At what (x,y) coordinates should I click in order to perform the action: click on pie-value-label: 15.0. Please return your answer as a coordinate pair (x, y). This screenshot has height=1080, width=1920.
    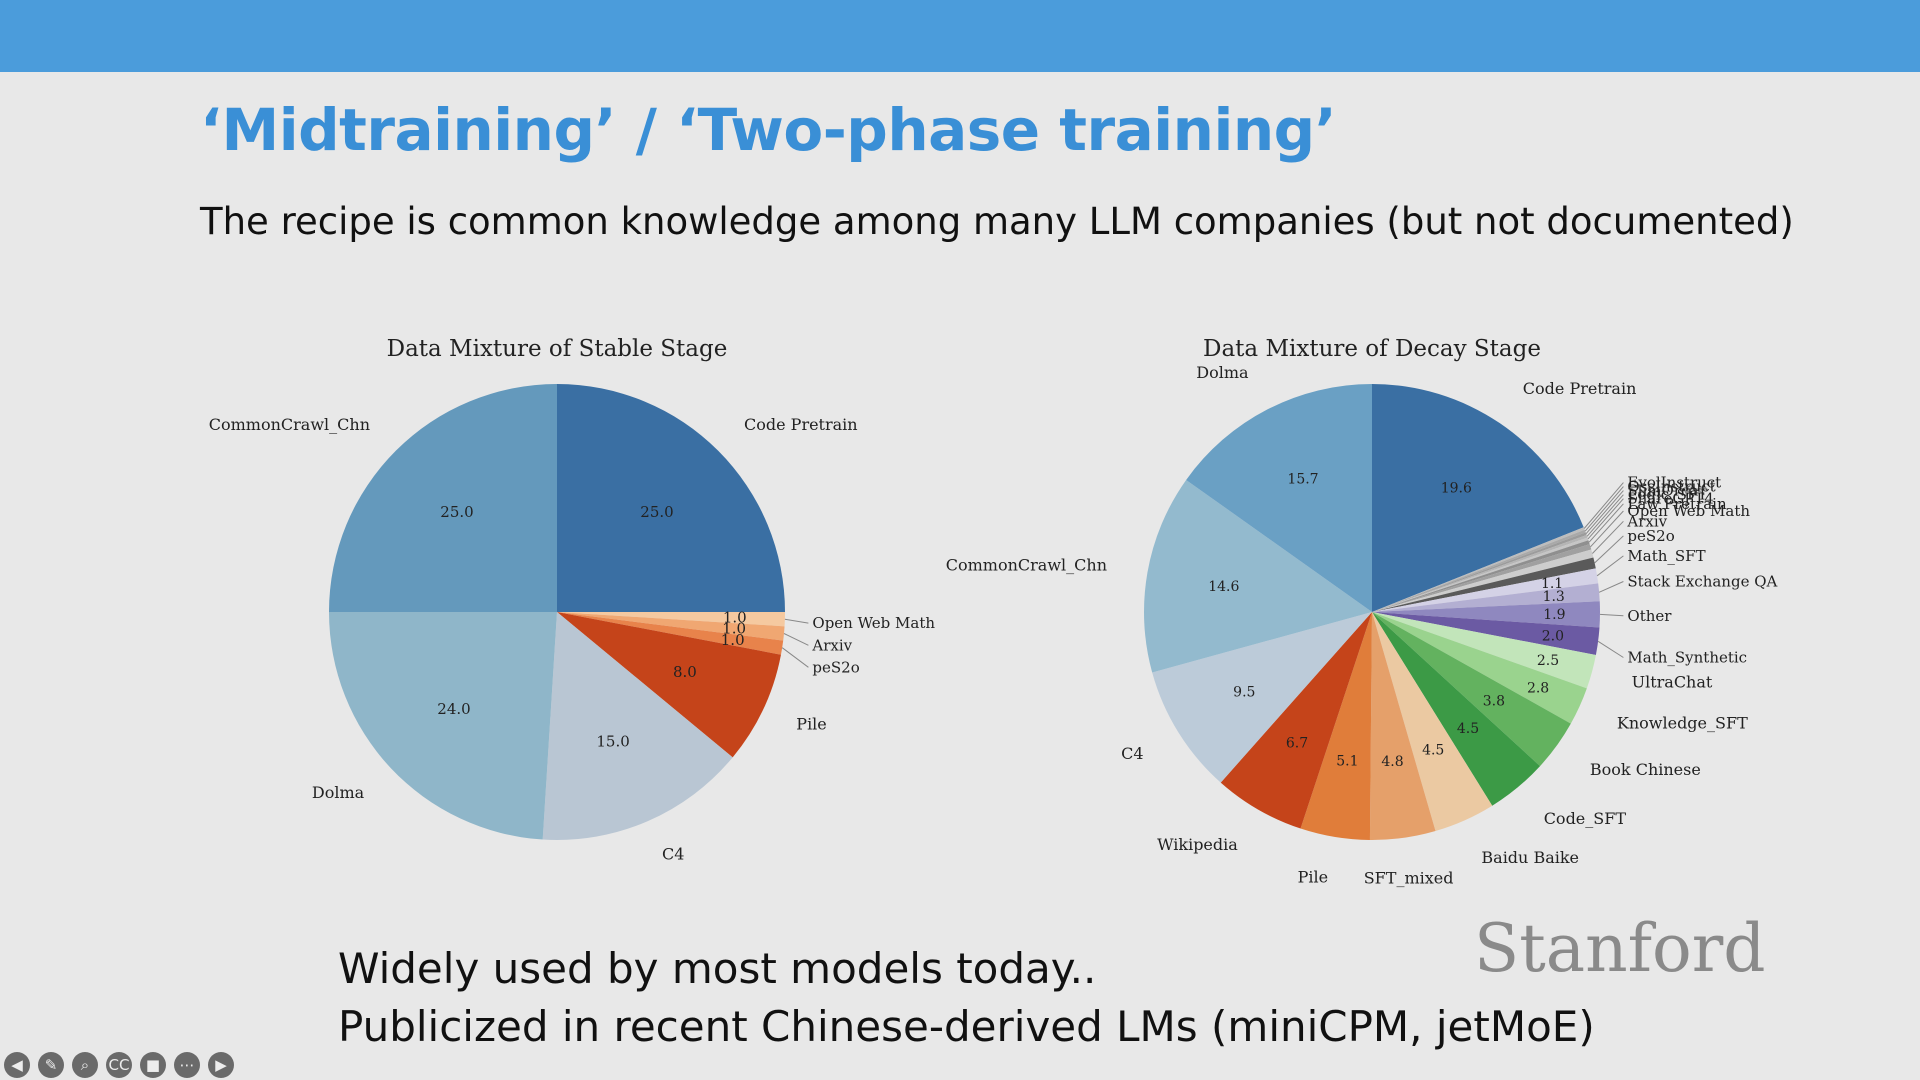
    Looking at the image, I should click on (612, 742).